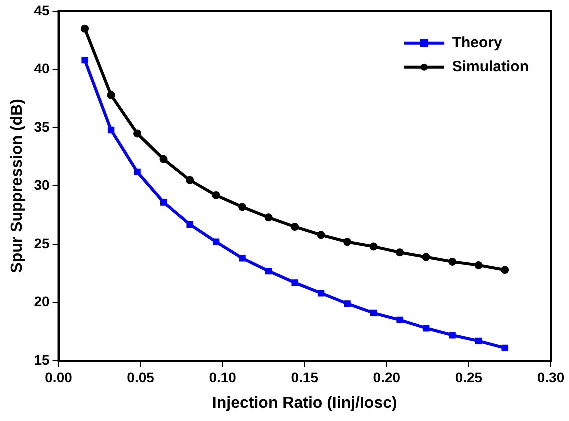 The width and height of the screenshot is (569, 421). Describe the element at coordinates (387, 377) in the screenshot. I see `x-tick-label: 0.20` at that location.